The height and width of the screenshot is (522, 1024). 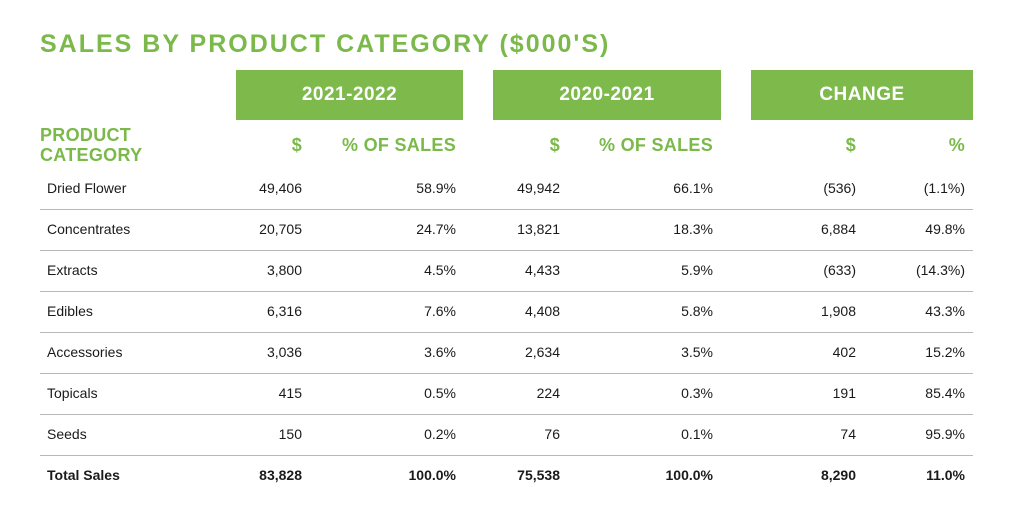 What do you see at coordinates (697, 434) in the screenshot?
I see `cell-pct-of-sales-2020-2021: 0.1%` at bounding box center [697, 434].